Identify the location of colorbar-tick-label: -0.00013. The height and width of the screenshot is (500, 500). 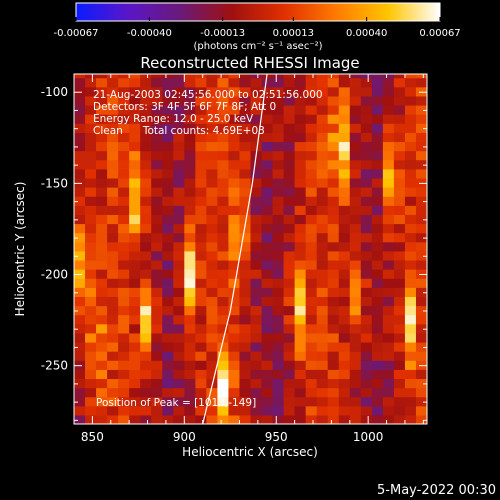
(222, 33).